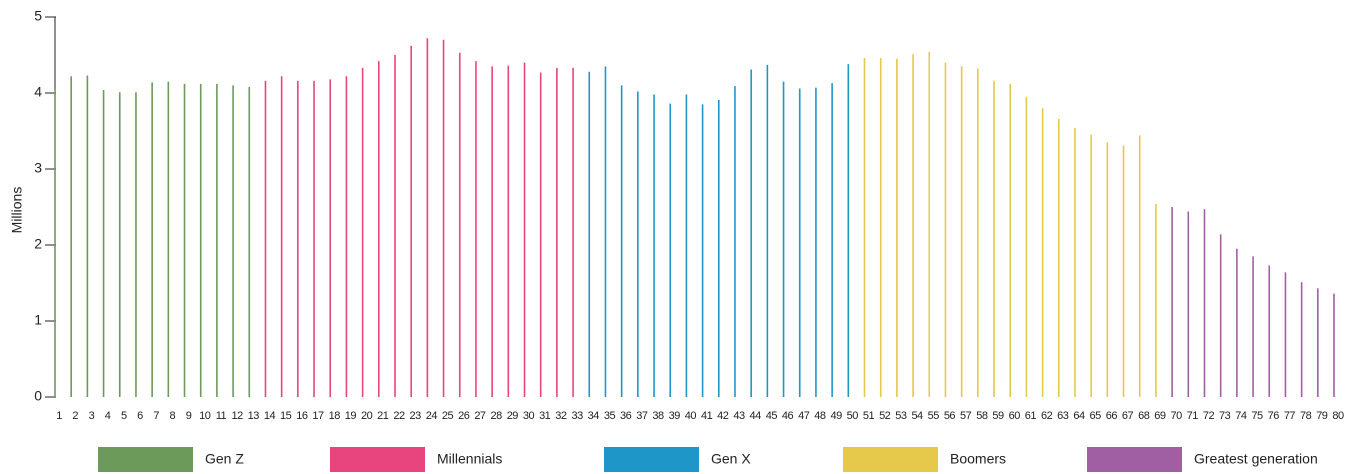  Describe the element at coordinates (723, 416) in the screenshot. I see `x-tick-label: 42` at that location.